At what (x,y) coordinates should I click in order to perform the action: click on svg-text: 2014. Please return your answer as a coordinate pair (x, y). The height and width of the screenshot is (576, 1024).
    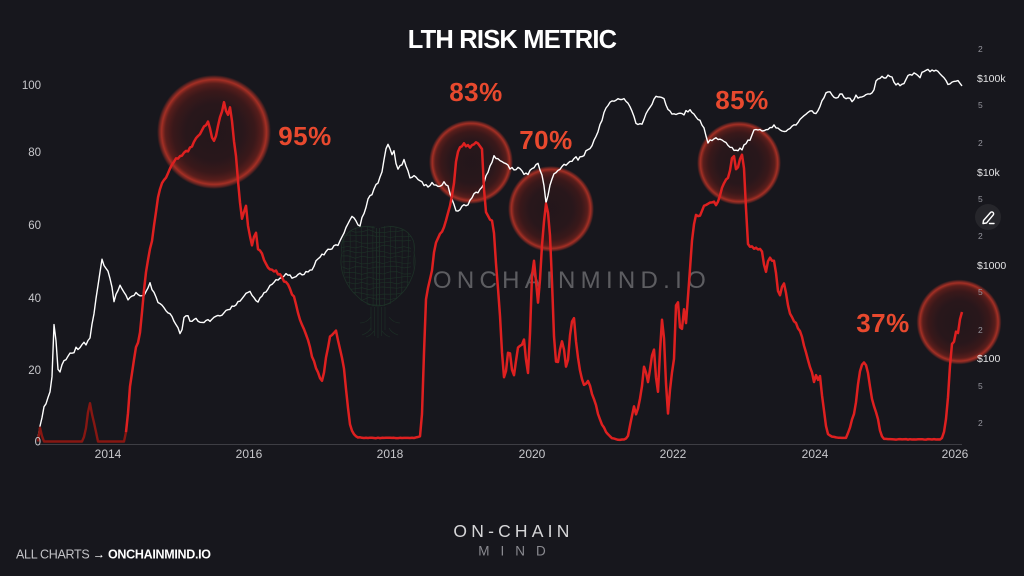
    Looking at the image, I should click on (108, 454).